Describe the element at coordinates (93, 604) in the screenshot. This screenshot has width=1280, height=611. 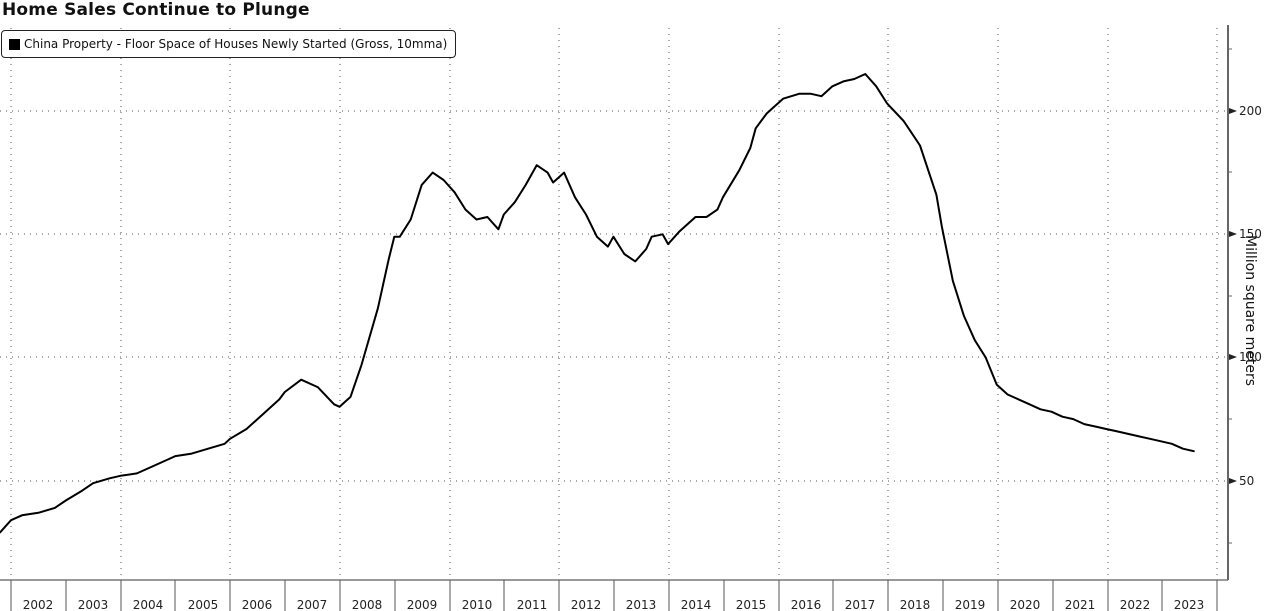
I see `svg-text: 2003` at that location.